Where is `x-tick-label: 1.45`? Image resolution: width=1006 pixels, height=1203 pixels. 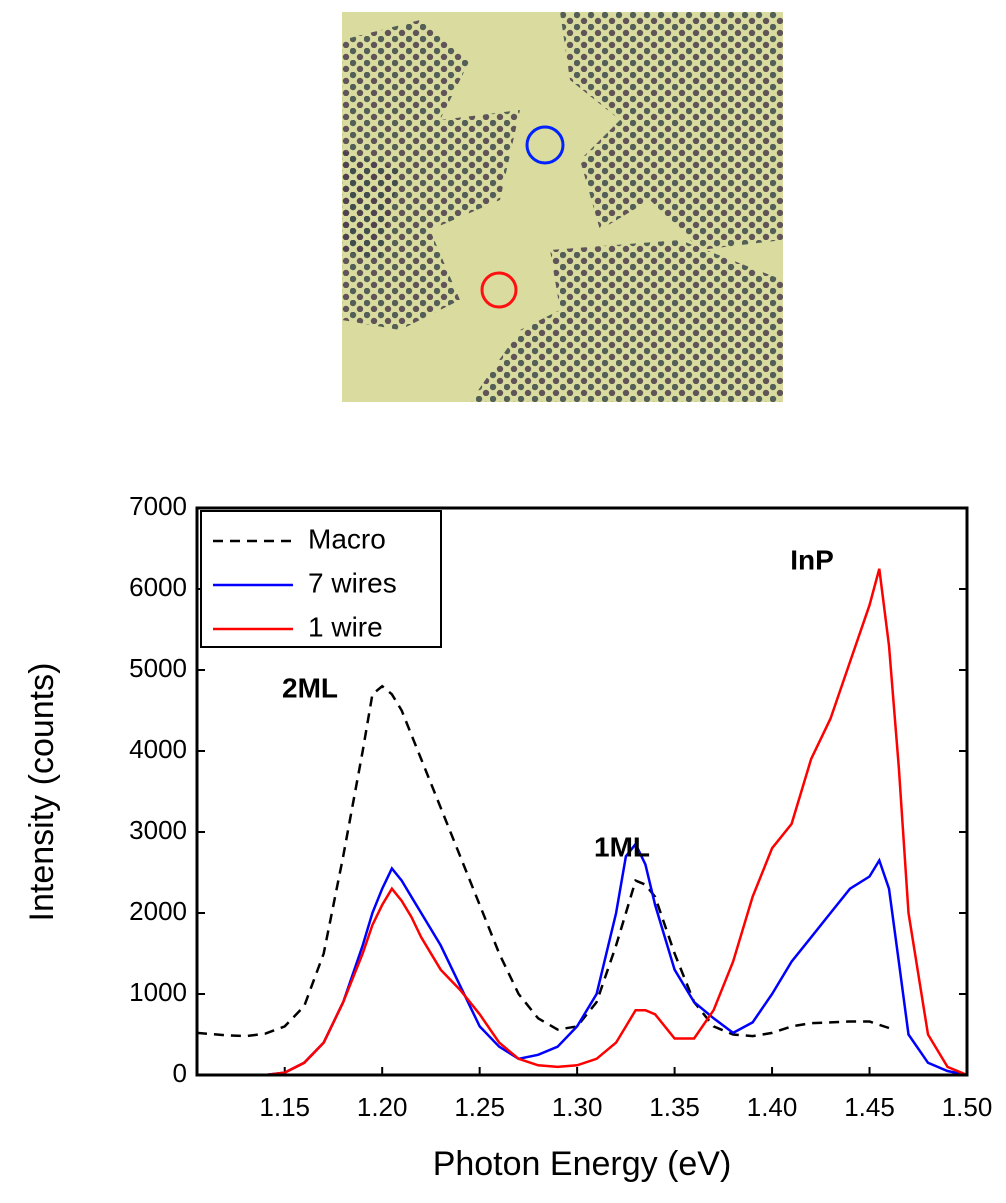 x-tick-label: 1.45 is located at coordinates (869, 1107).